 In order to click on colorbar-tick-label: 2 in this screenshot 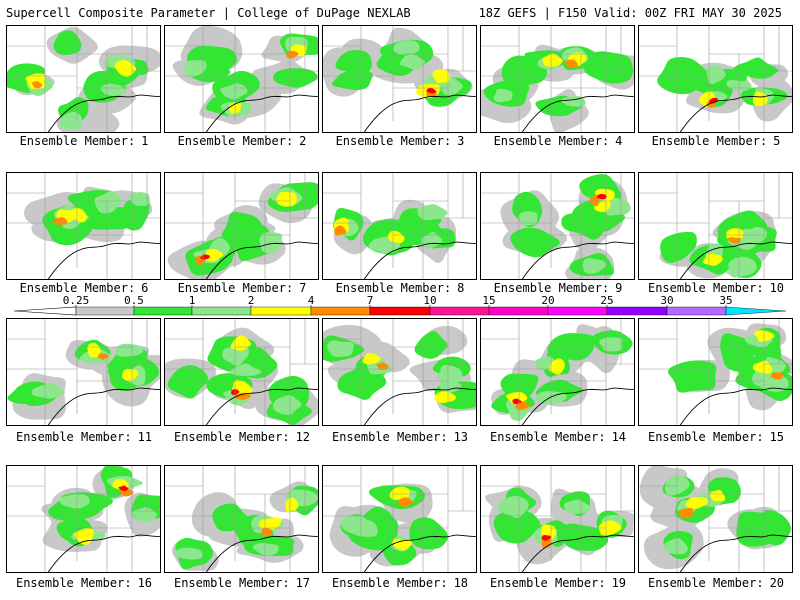, I will do `click(251, 300)`.